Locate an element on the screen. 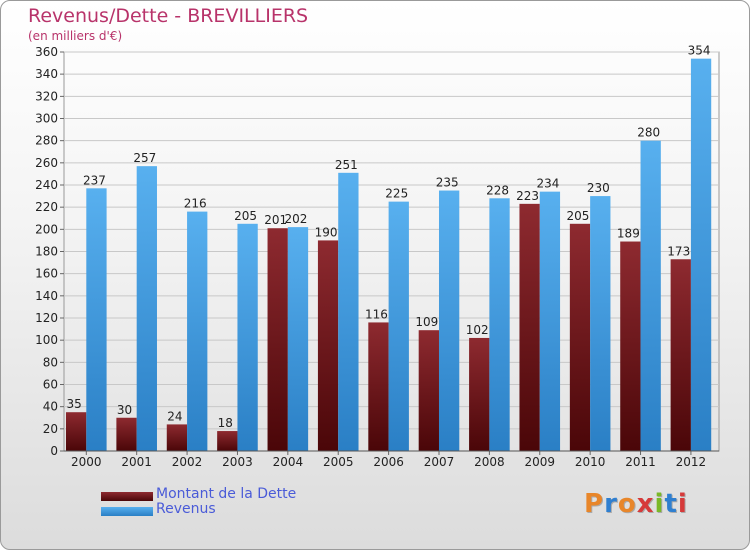 The width and height of the screenshot is (750, 550). data-label: 35 is located at coordinates (74, 404).